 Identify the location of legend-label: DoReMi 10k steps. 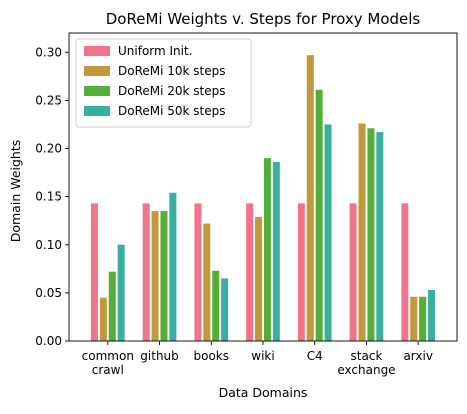
(172, 71).